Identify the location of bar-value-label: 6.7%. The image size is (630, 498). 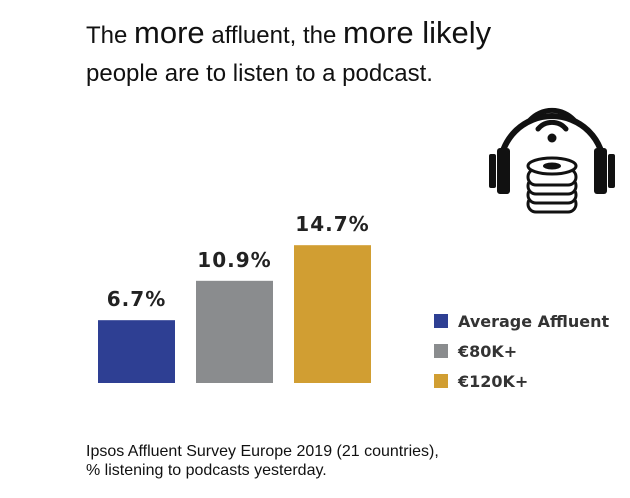
(136, 299).